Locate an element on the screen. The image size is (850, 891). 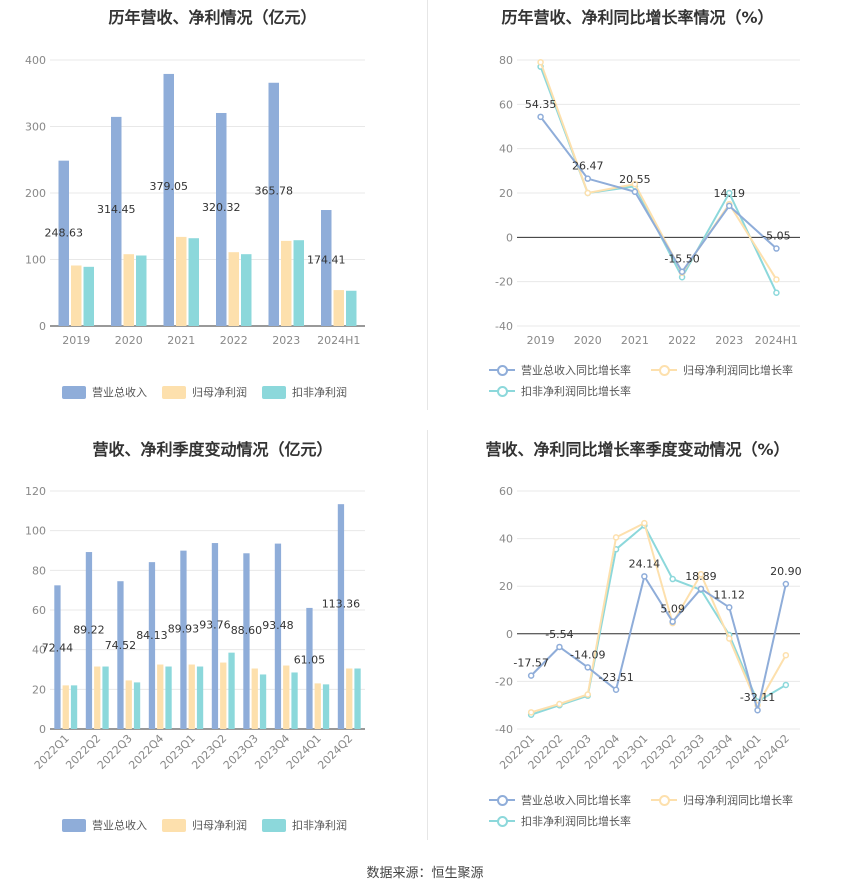
data-label: 93.76 is located at coordinates (215, 625).